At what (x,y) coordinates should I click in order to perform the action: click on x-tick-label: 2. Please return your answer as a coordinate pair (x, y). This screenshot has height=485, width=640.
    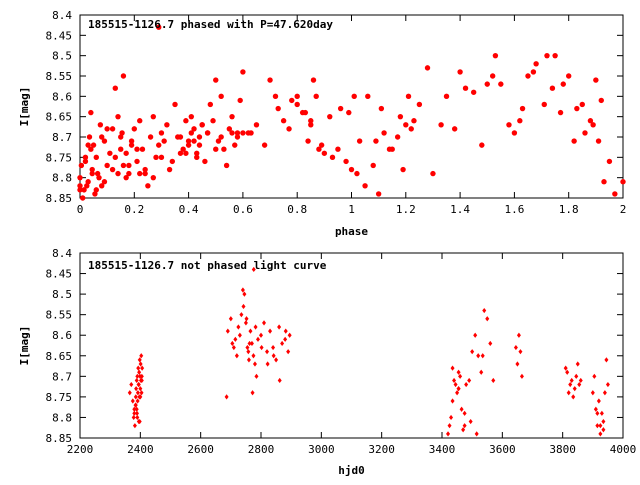
    Looking at the image, I should click on (623, 209).